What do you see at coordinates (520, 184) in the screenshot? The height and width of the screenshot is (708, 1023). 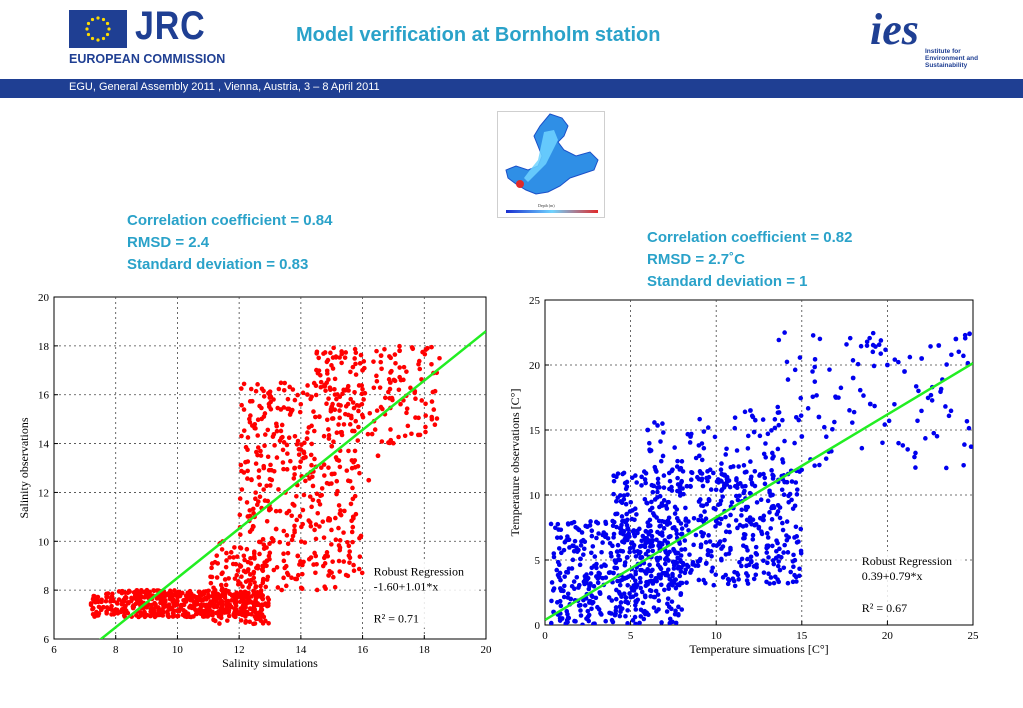 I see `bornholm-station-marker` at bounding box center [520, 184].